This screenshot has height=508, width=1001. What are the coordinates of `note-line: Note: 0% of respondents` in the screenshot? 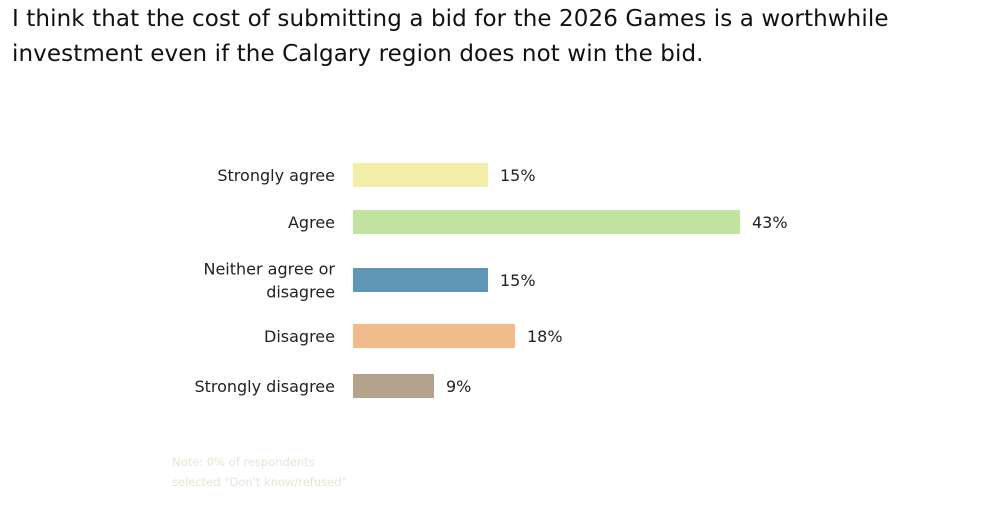 It's located at (243, 462).